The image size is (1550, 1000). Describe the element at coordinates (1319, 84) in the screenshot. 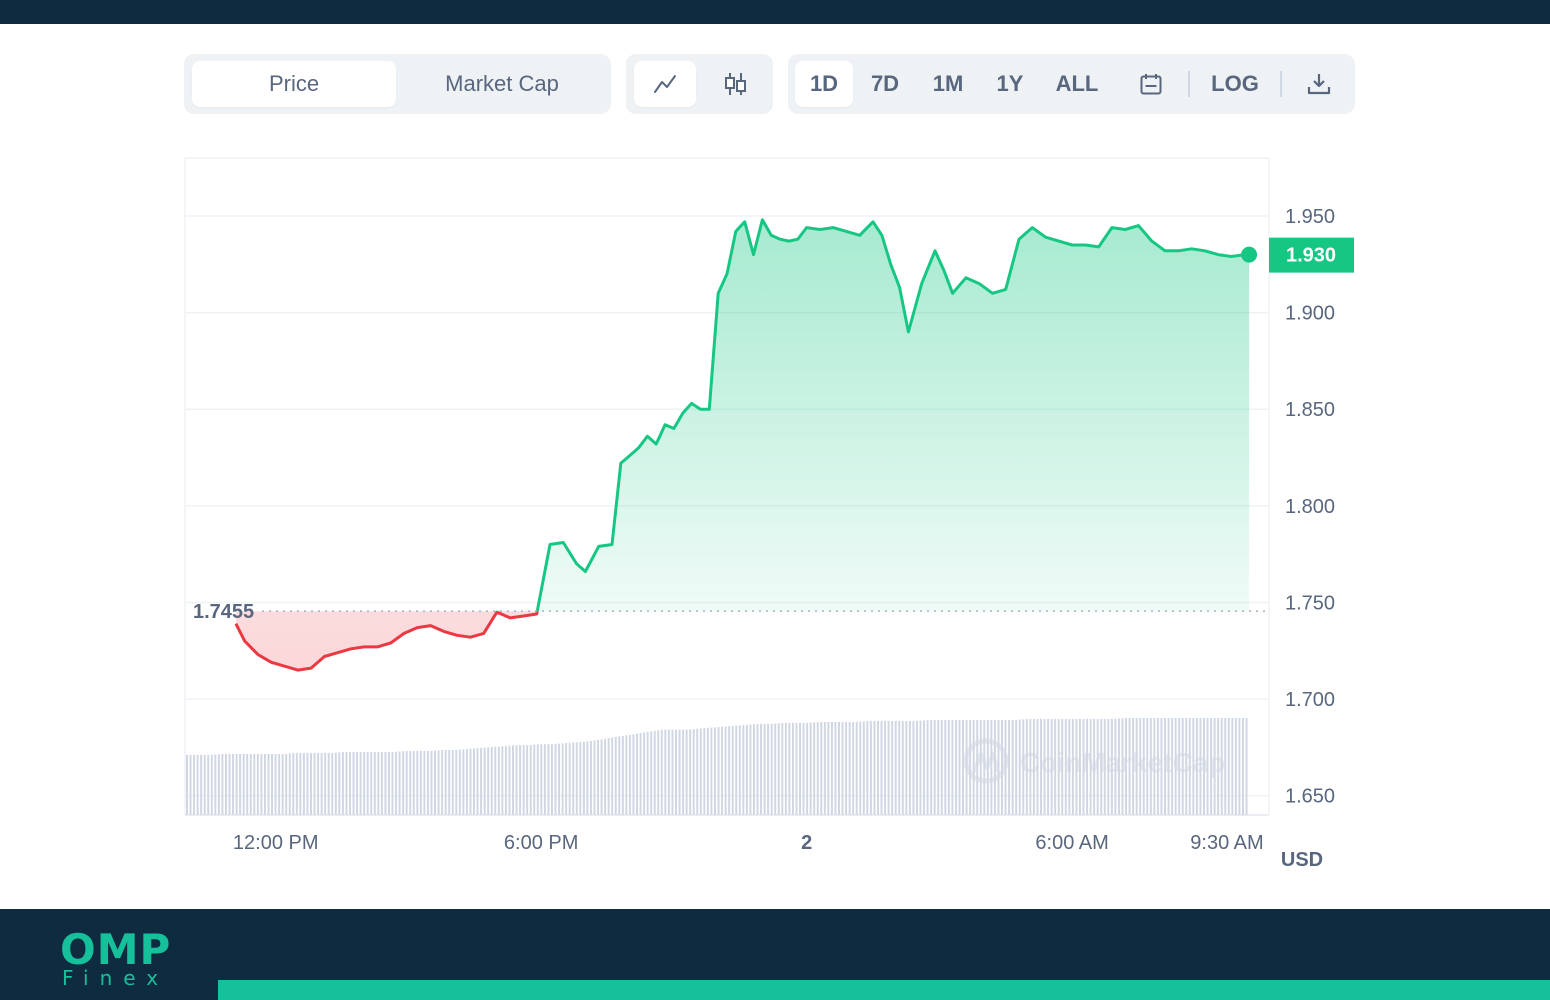

I see `download-button` at that location.